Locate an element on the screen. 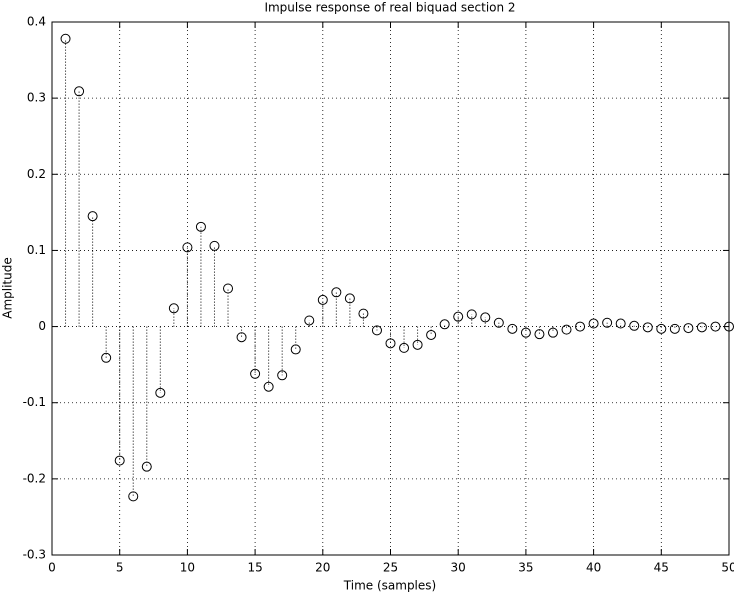 The height and width of the screenshot is (595, 734). y-tick-label: -0.3 is located at coordinates (34, 555).